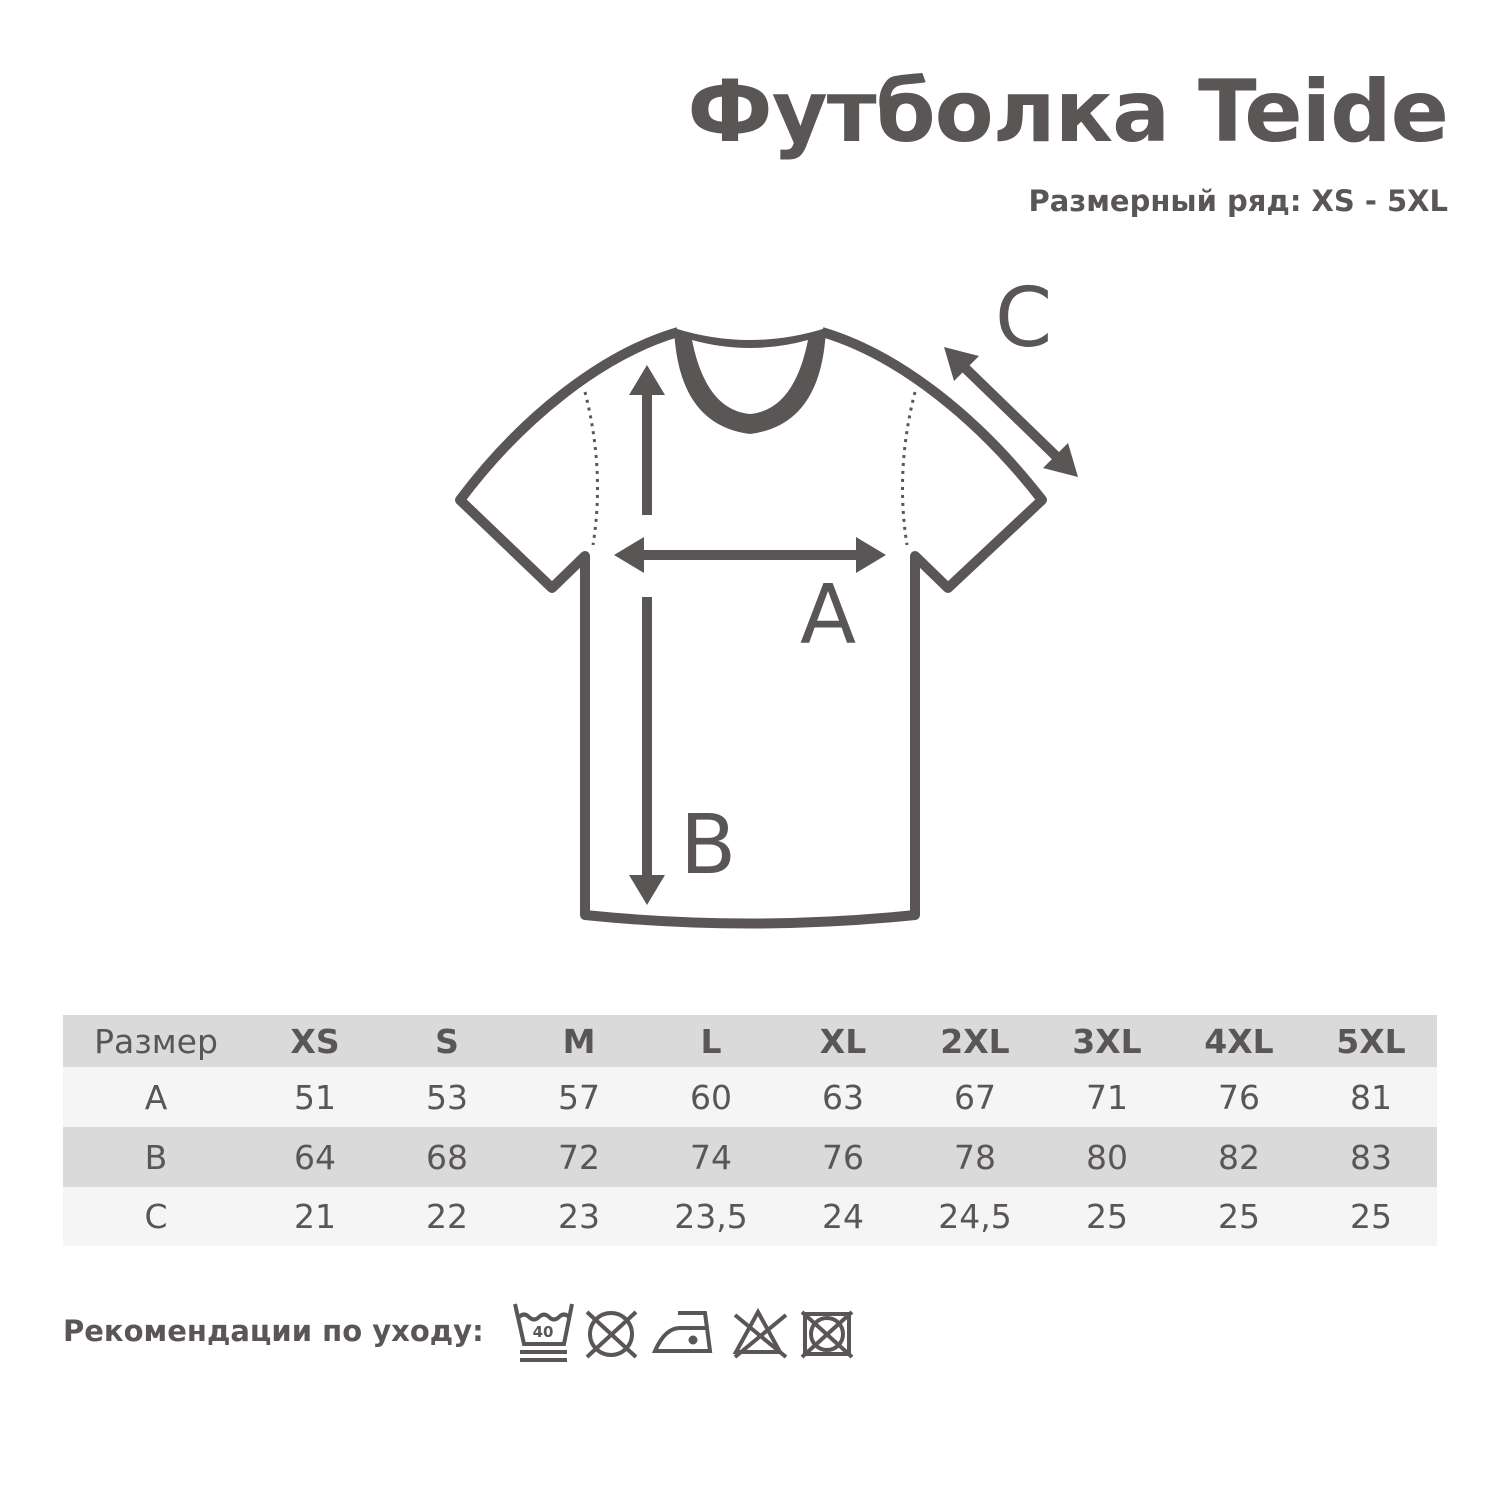  I want to click on table-cell: 22, so click(447, 1216).